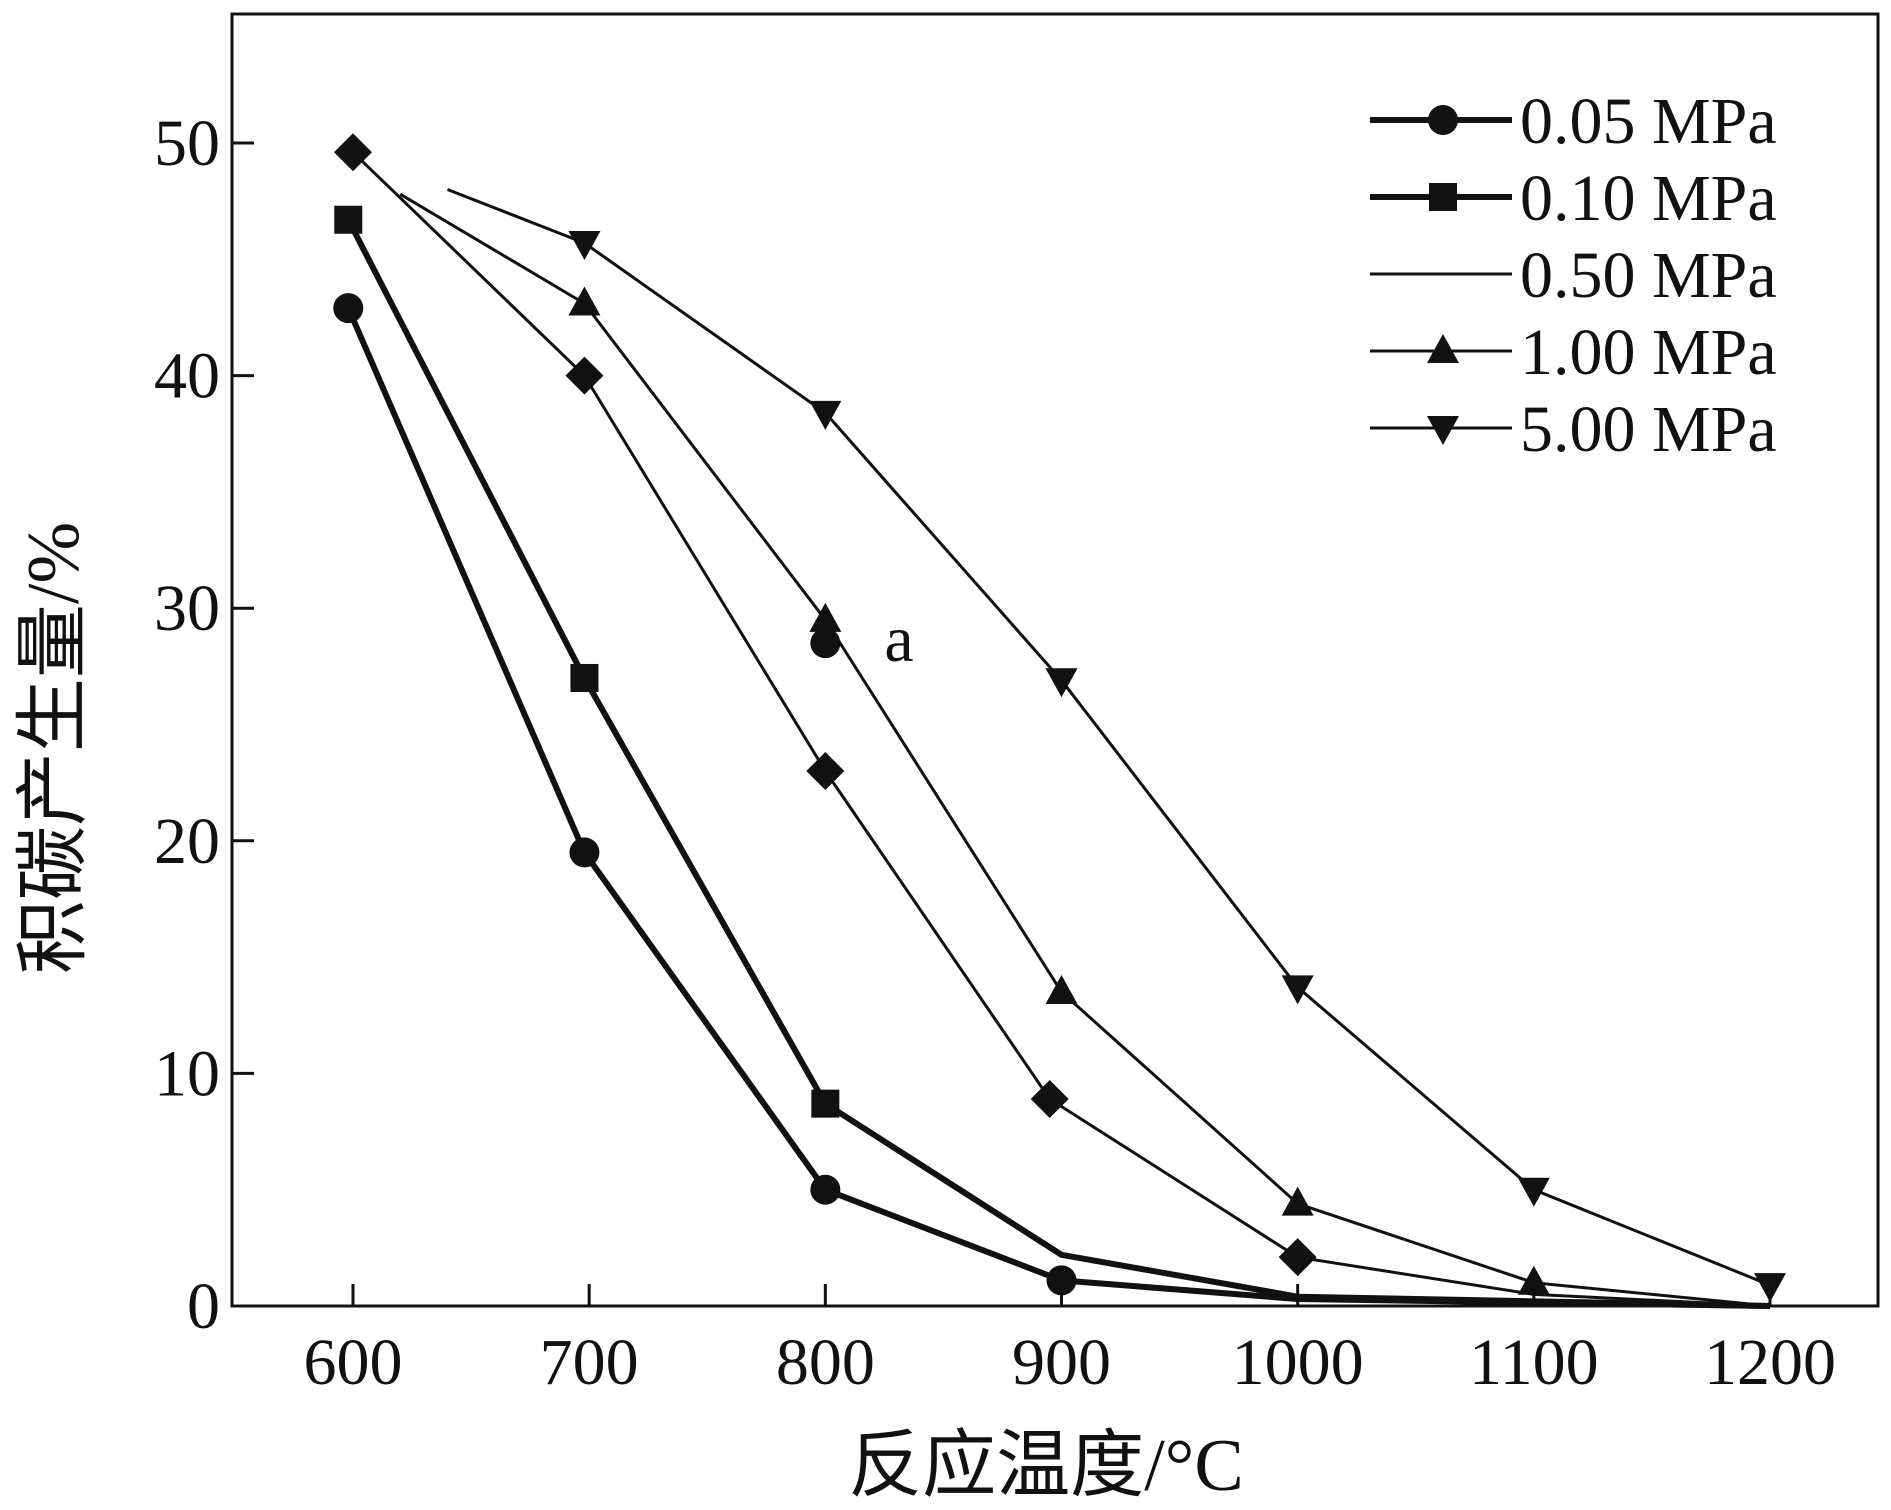 This screenshot has height=1510, width=1891. I want to click on annotations: a, so click(898, 639).